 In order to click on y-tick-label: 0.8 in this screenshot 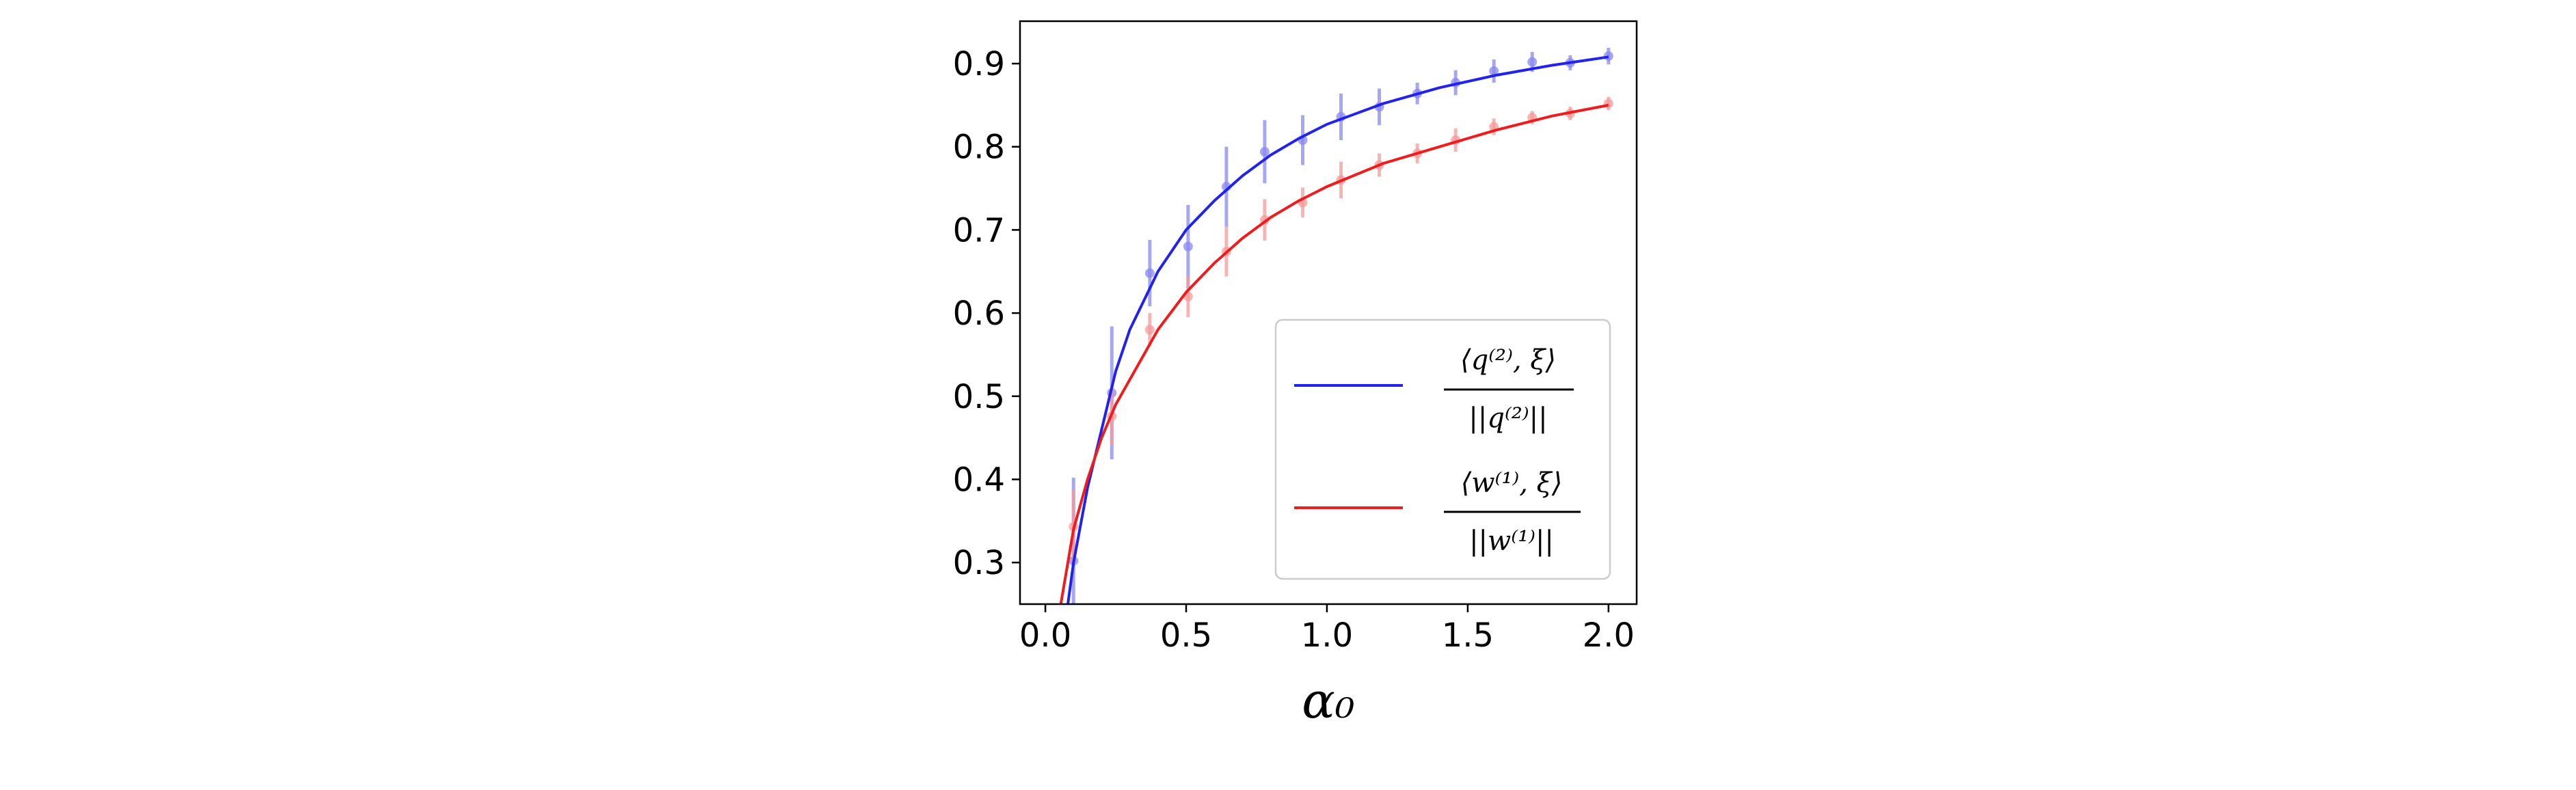, I will do `click(979, 148)`.